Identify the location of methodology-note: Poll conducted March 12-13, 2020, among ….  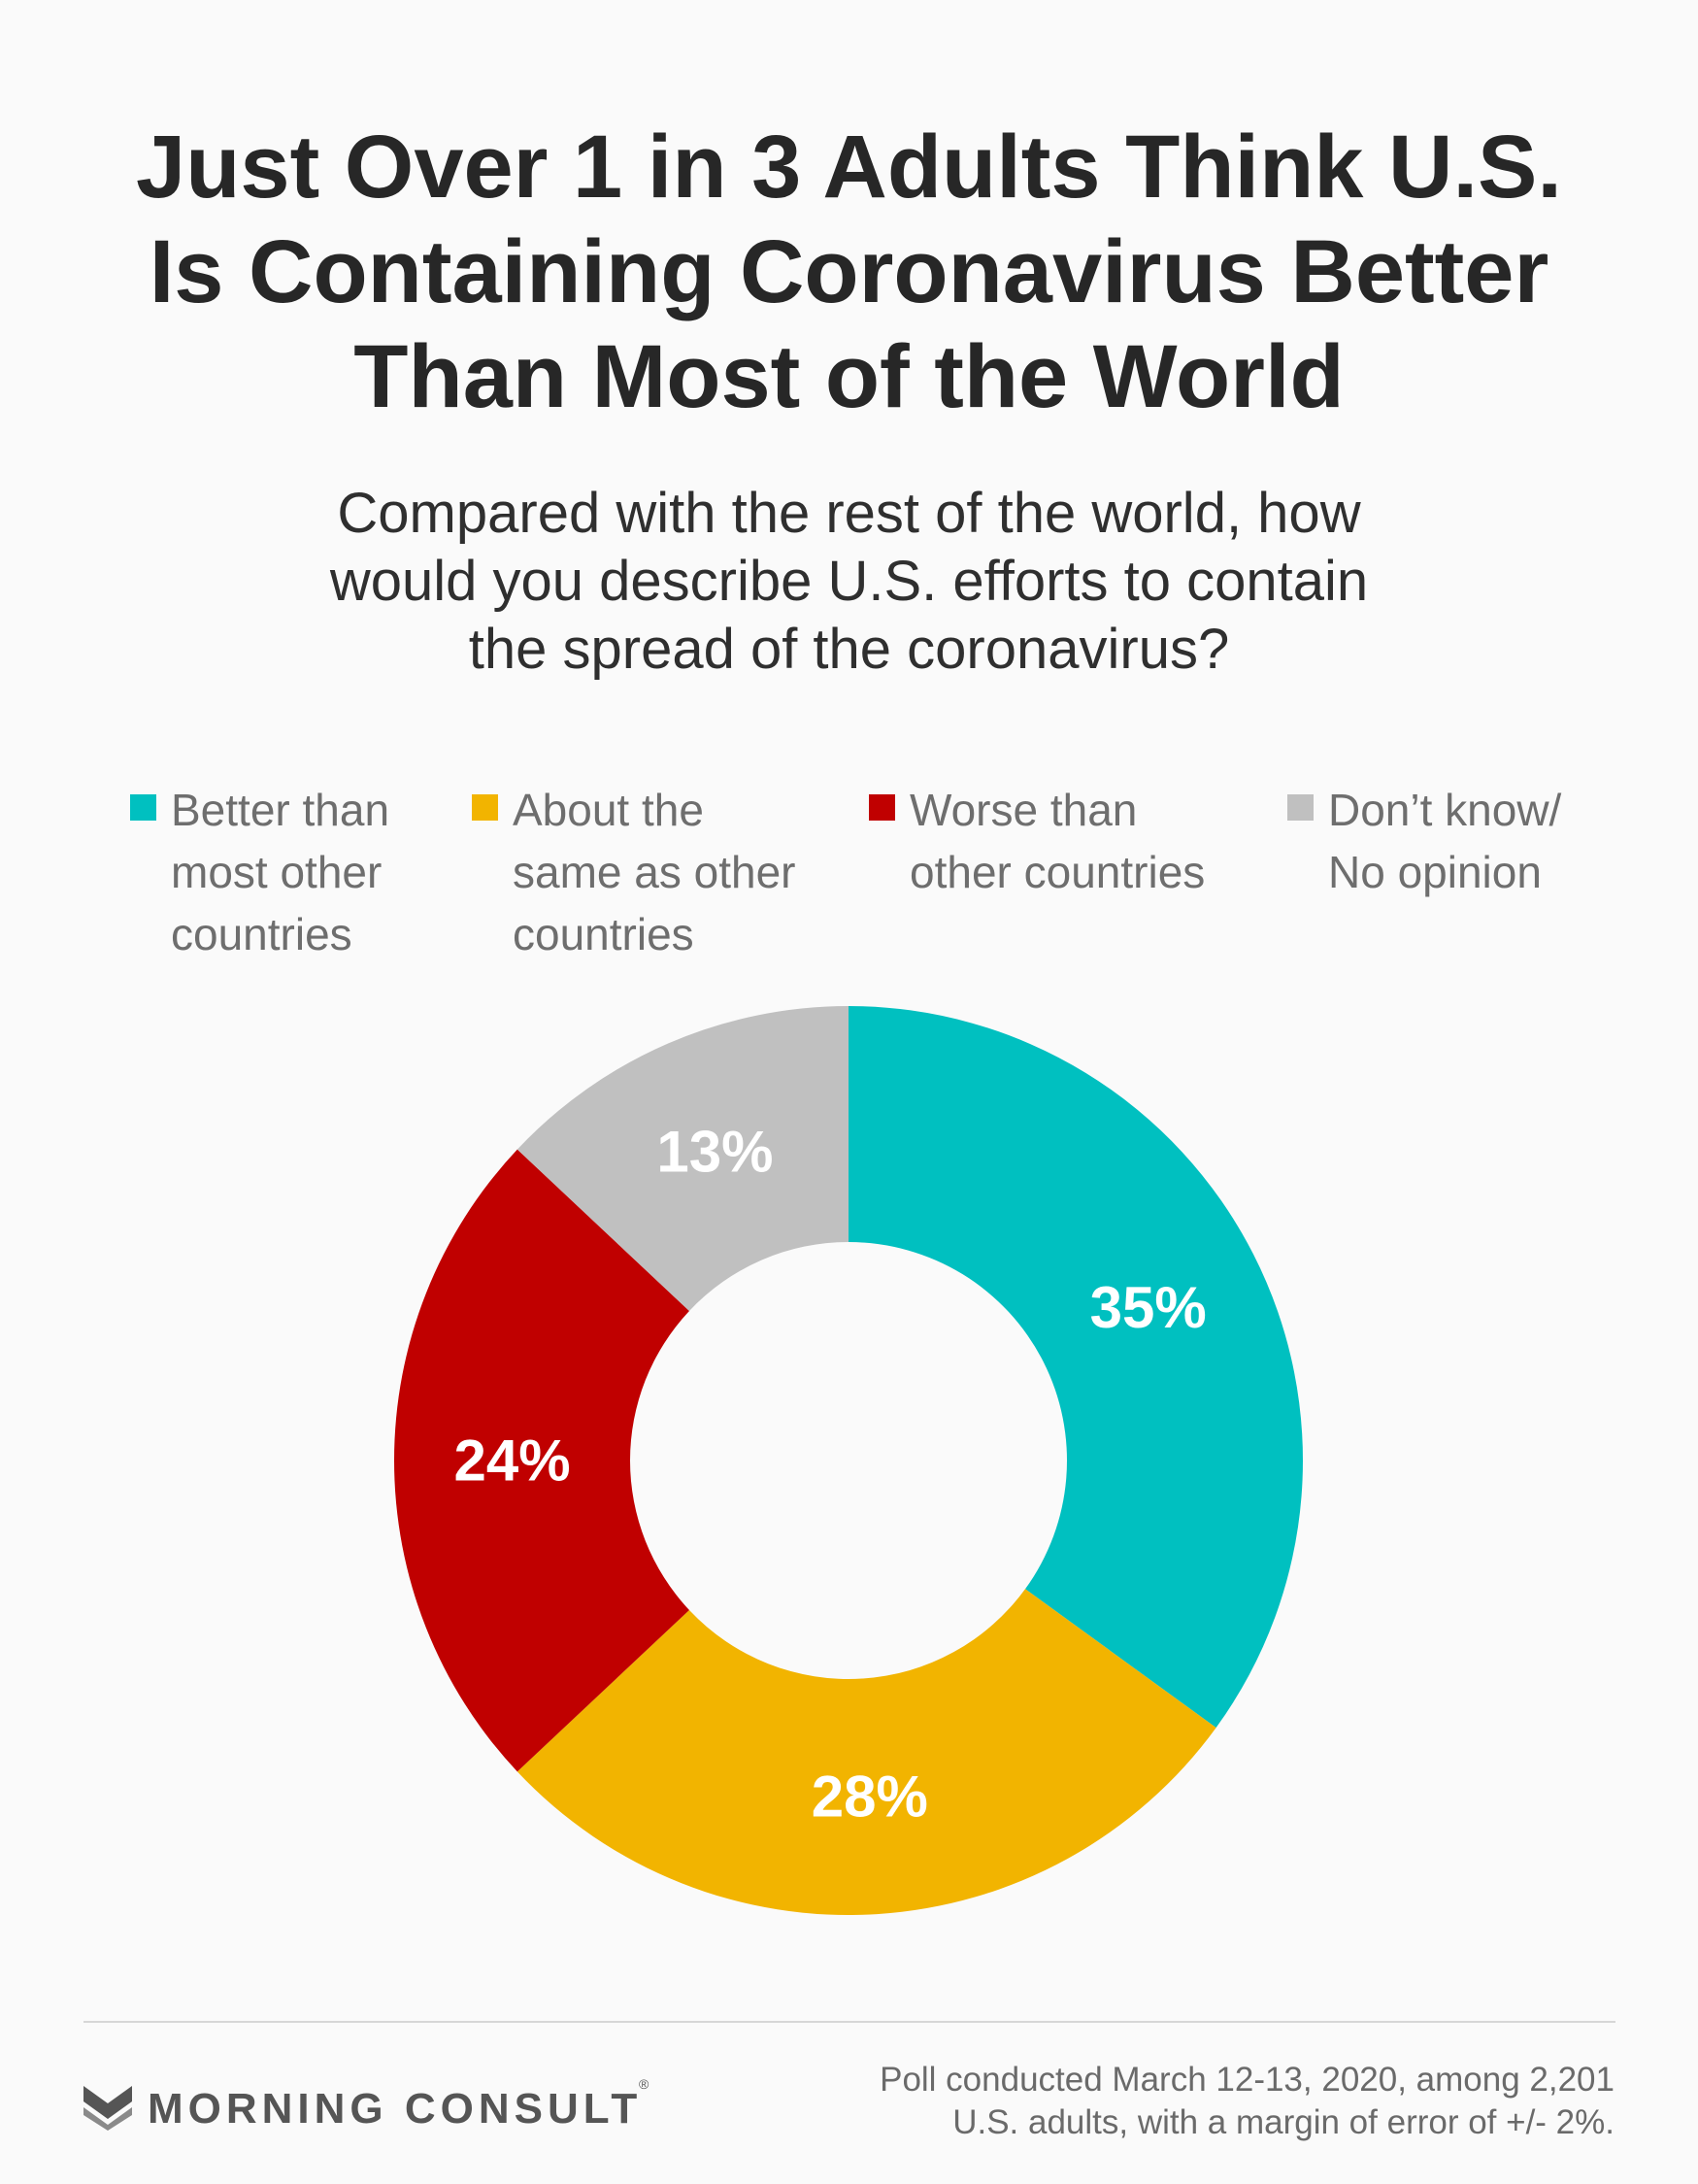
(1247, 2101).